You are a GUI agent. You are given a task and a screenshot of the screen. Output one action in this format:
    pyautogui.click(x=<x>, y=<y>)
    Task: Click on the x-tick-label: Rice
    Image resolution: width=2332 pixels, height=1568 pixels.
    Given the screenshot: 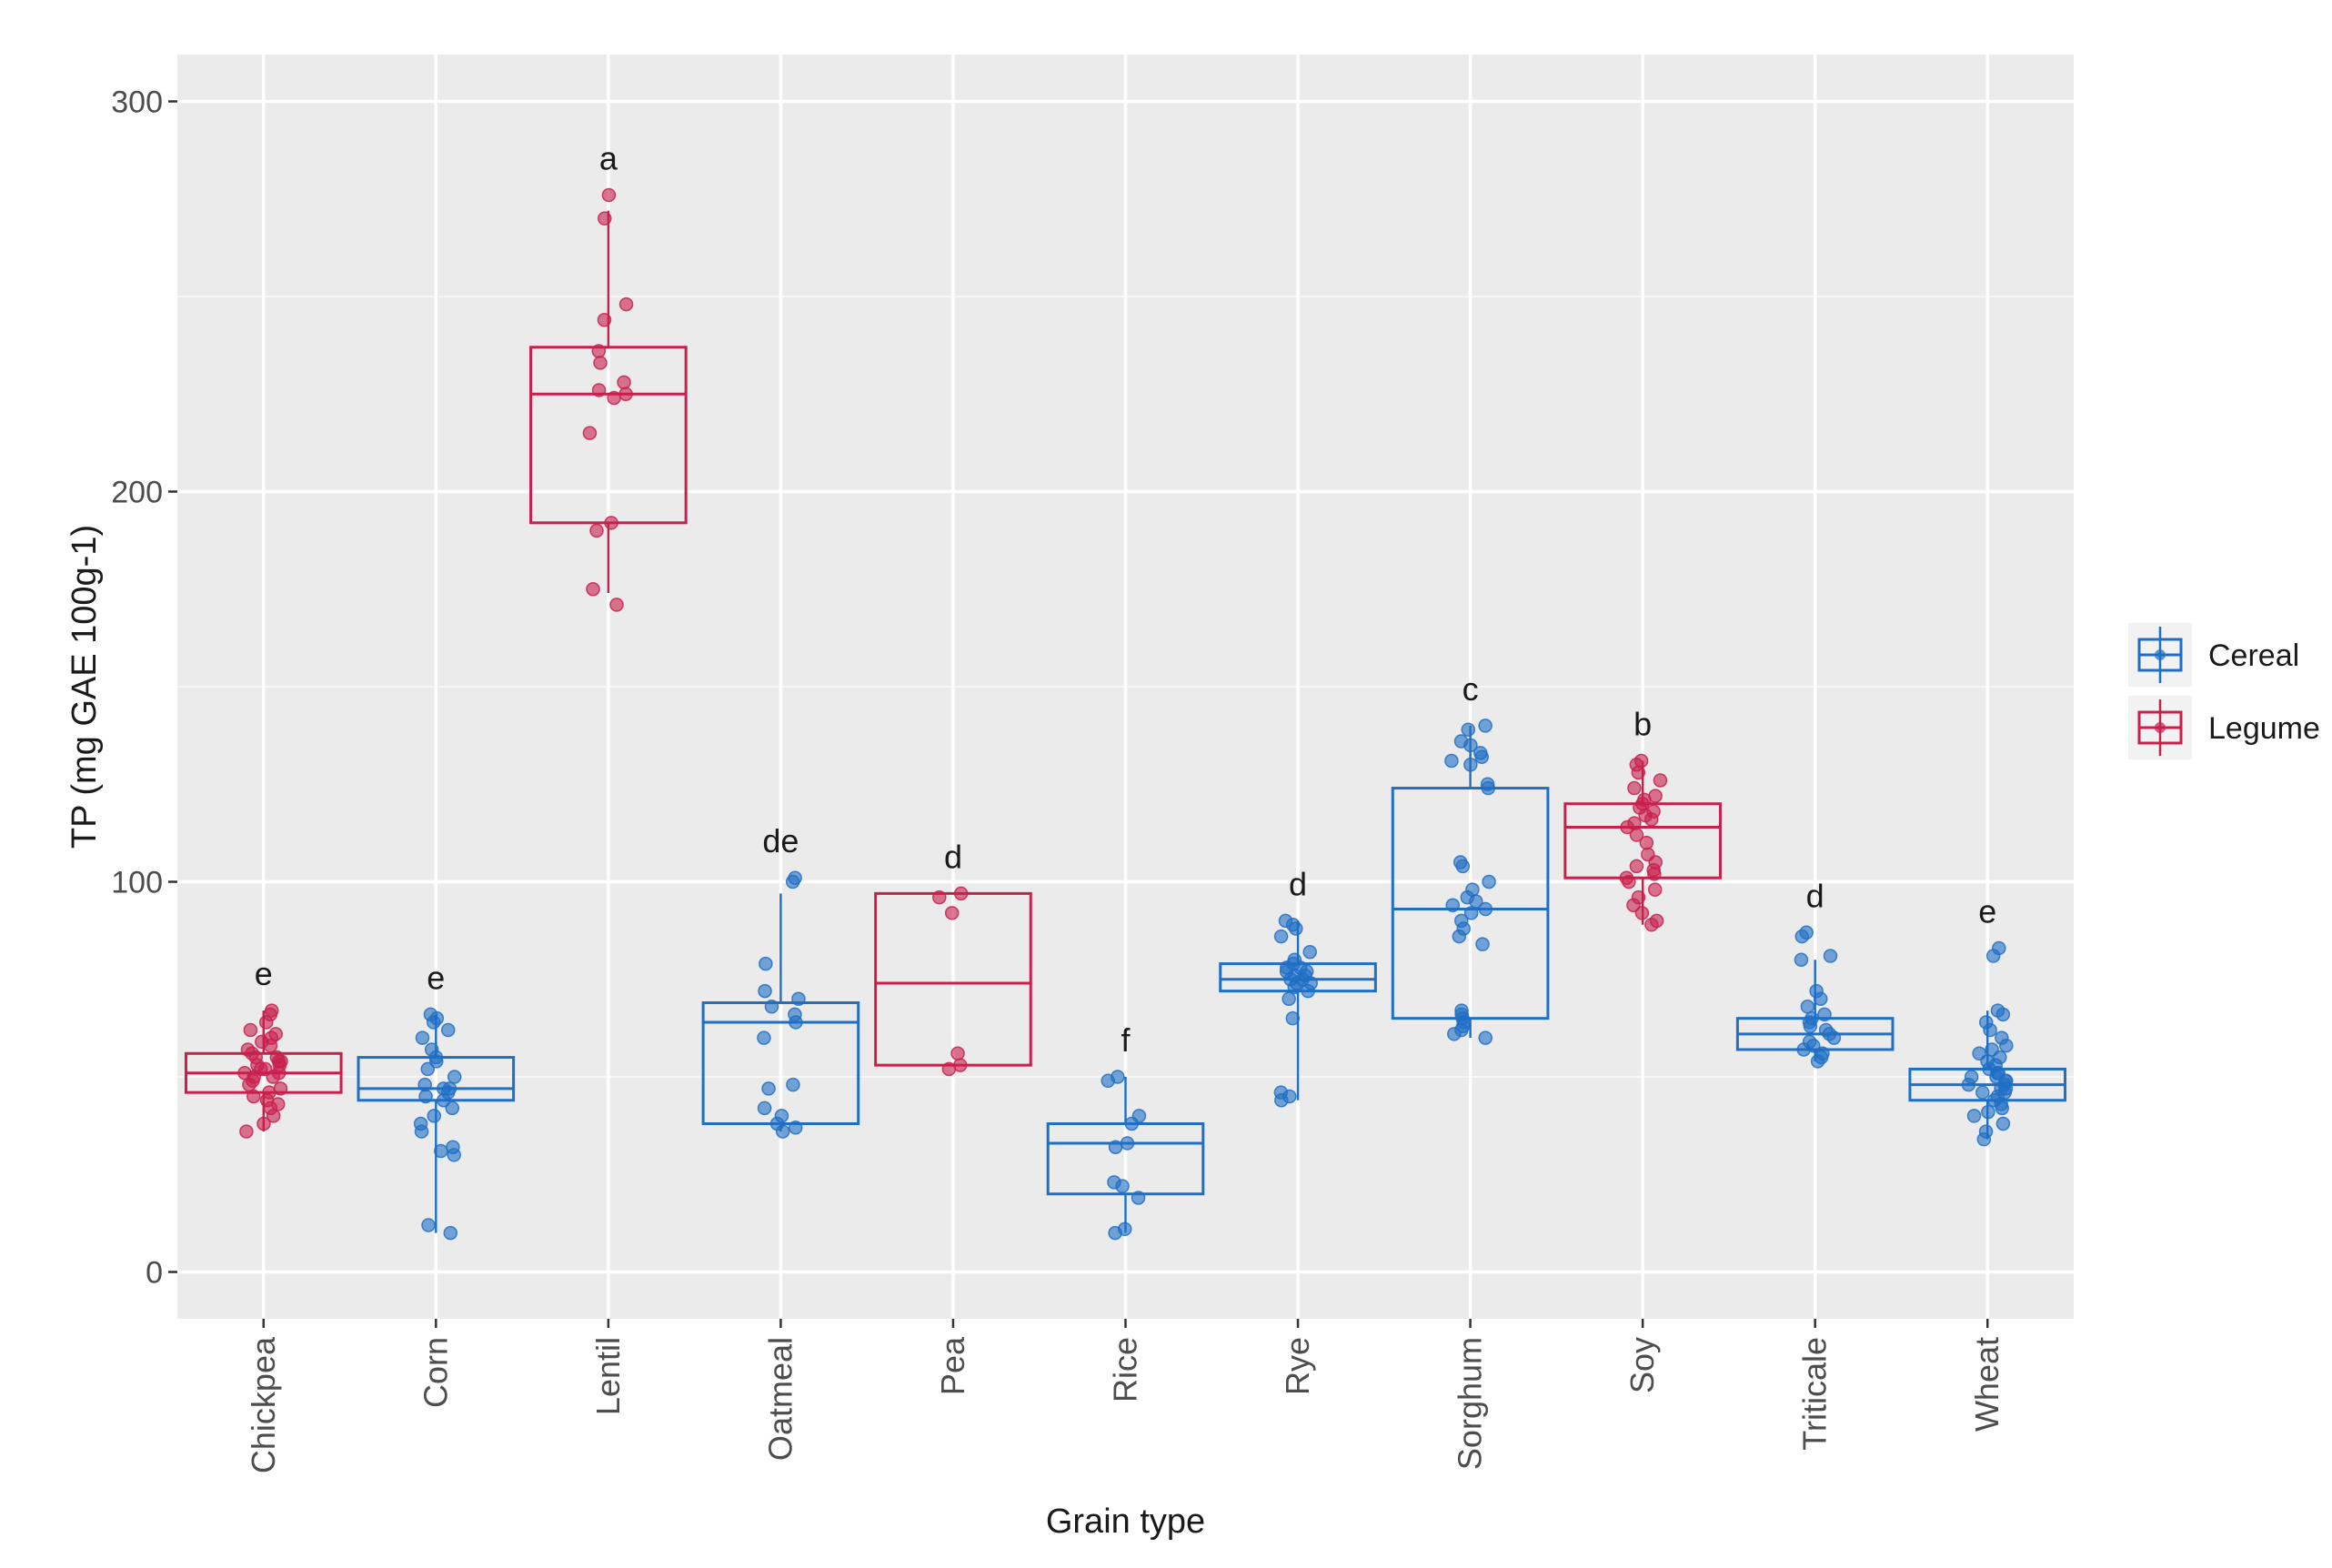 What is the action you would take?
    pyautogui.click(x=1125, y=1369)
    